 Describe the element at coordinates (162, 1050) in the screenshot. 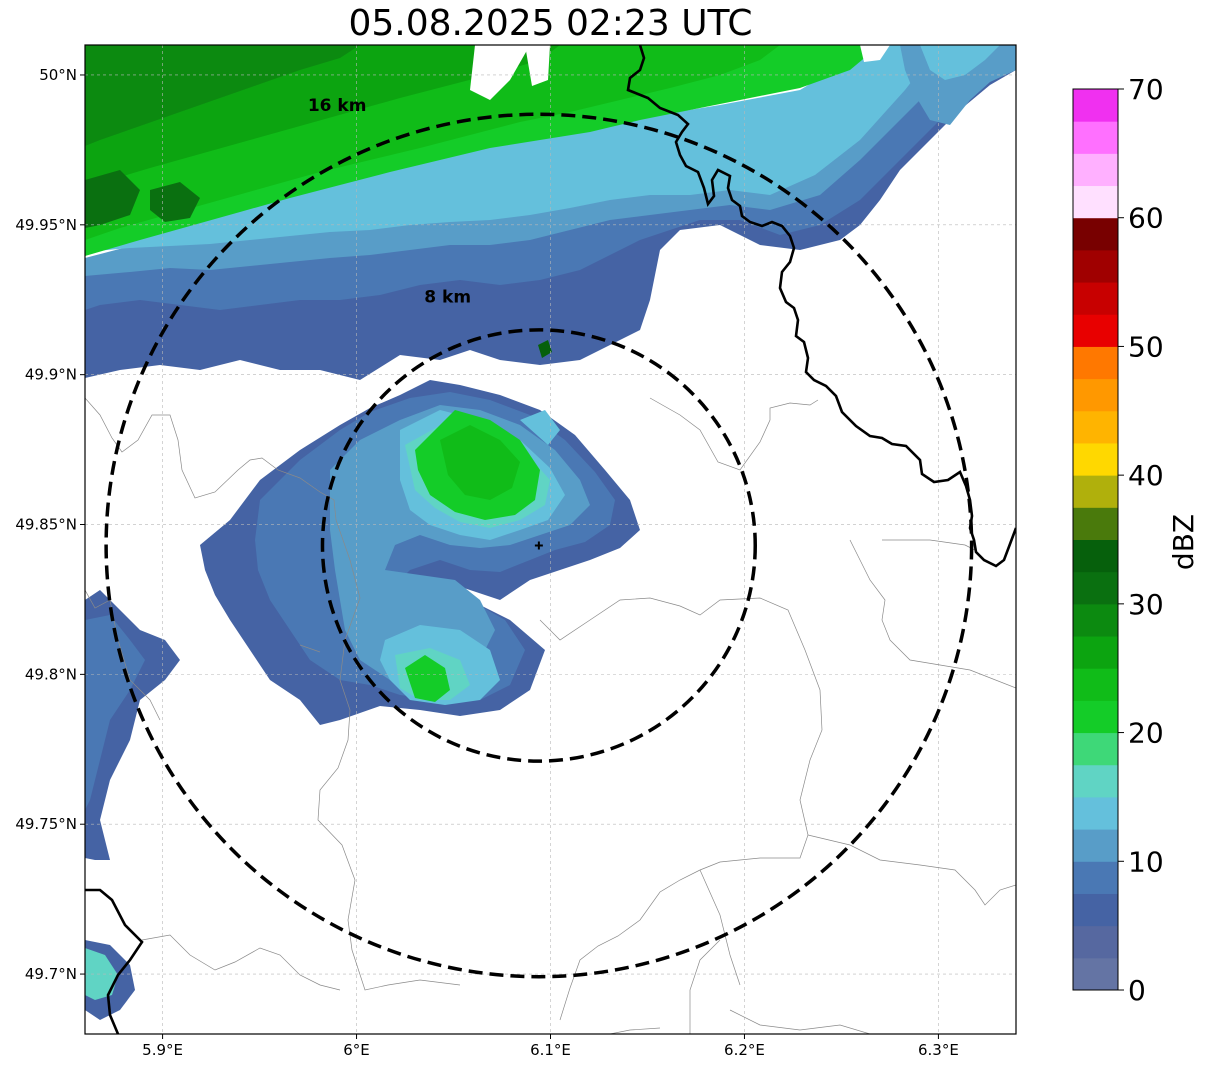

I see `x-tick-label: 5.9°E` at that location.